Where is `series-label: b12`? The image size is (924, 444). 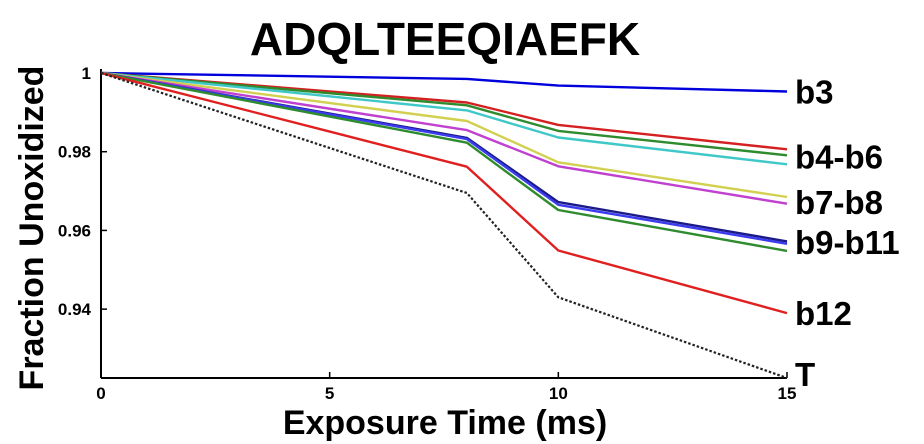
series-label: b12 is located at coordinates (823, 313).